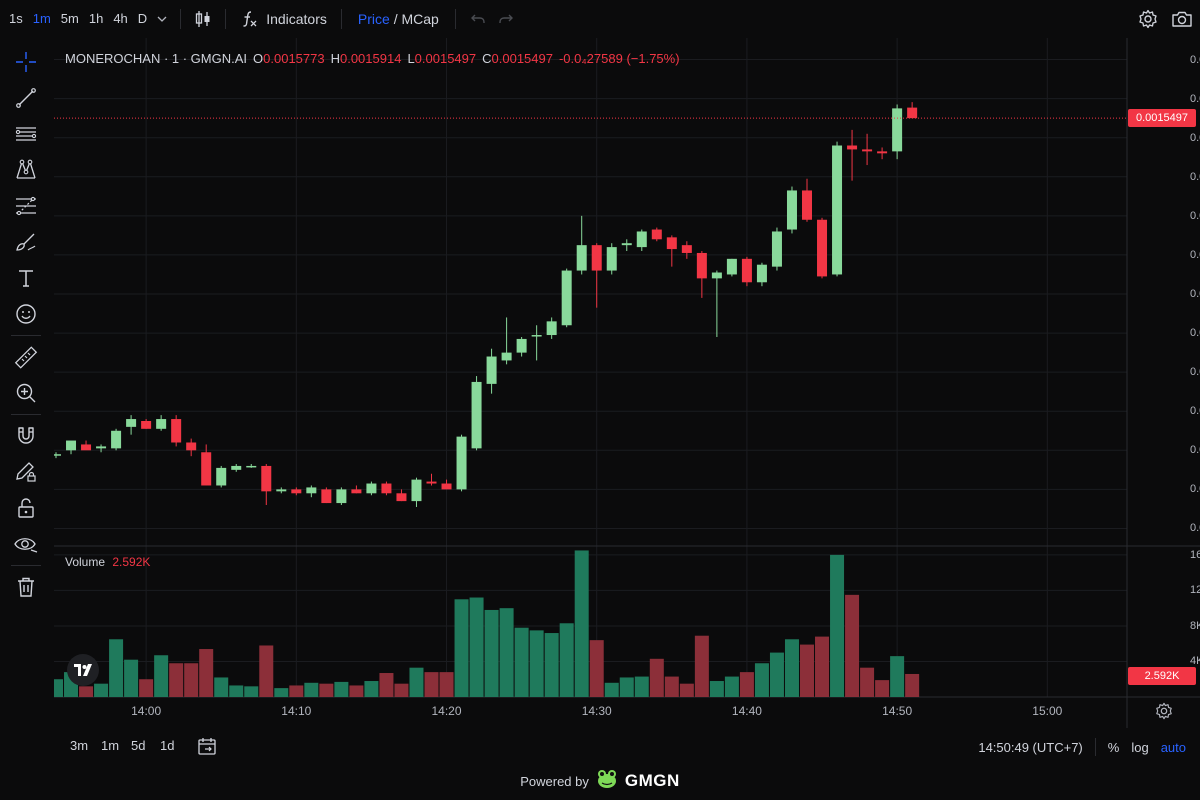 The image size is (1200, 800). I want to click on trash-icon, so click(26, 587).